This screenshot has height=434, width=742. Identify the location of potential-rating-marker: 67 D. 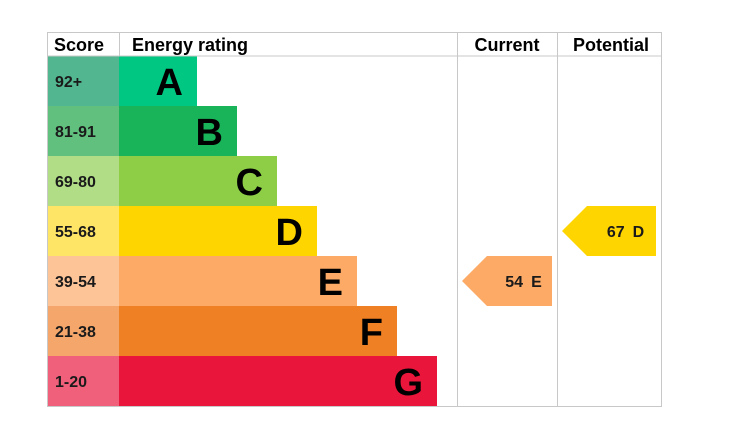
(609, 231).